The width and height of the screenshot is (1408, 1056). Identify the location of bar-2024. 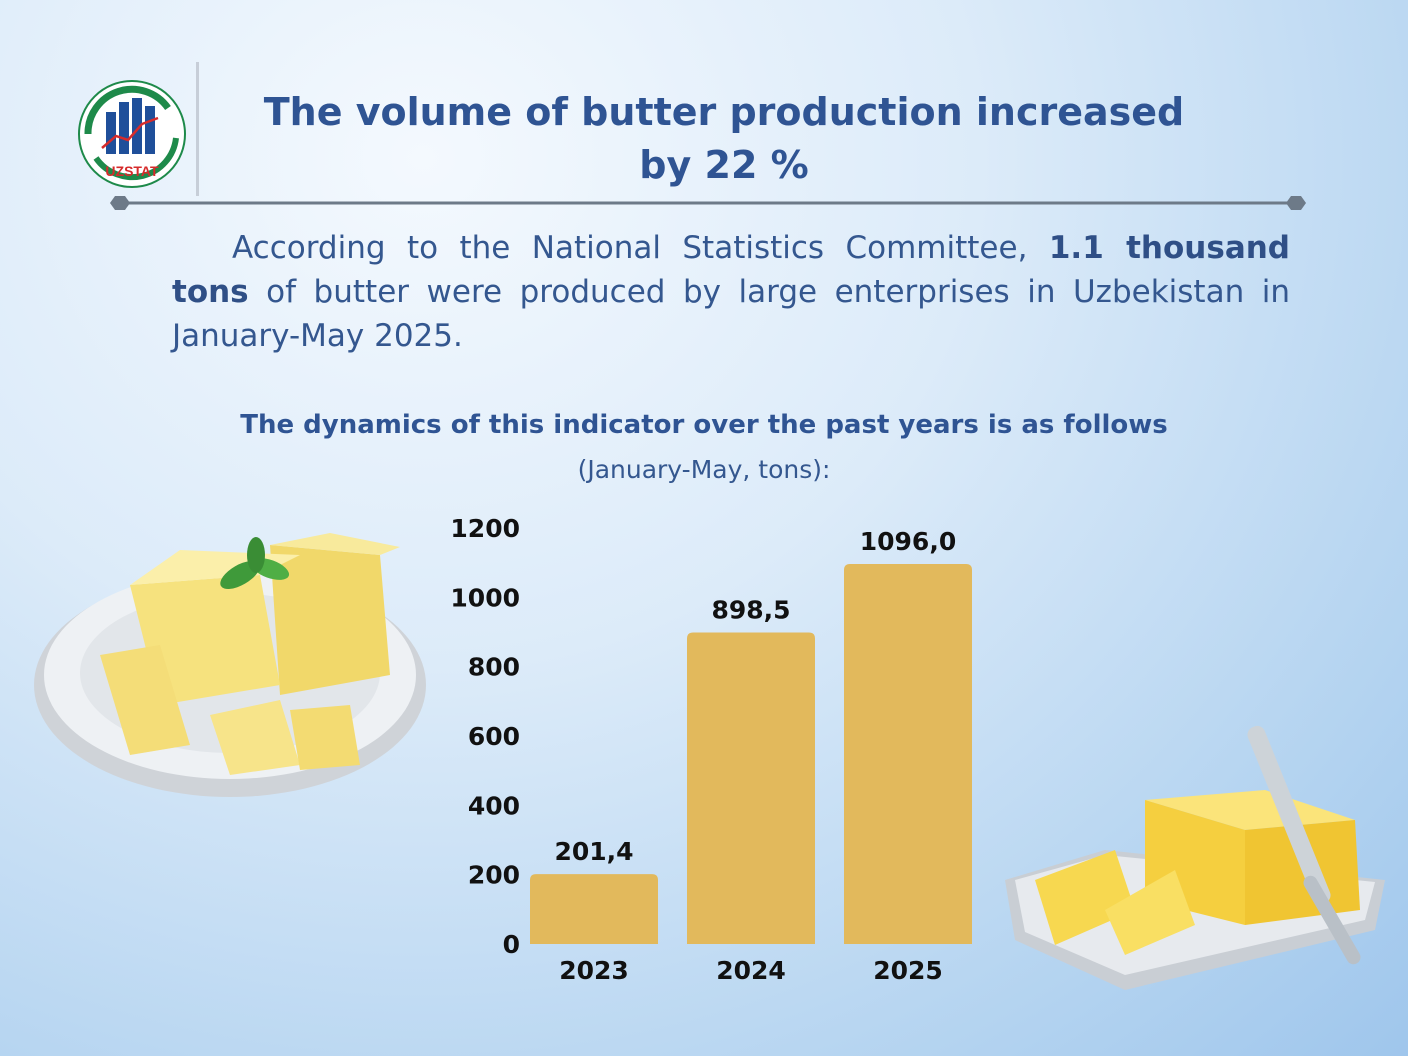
(751, 788).